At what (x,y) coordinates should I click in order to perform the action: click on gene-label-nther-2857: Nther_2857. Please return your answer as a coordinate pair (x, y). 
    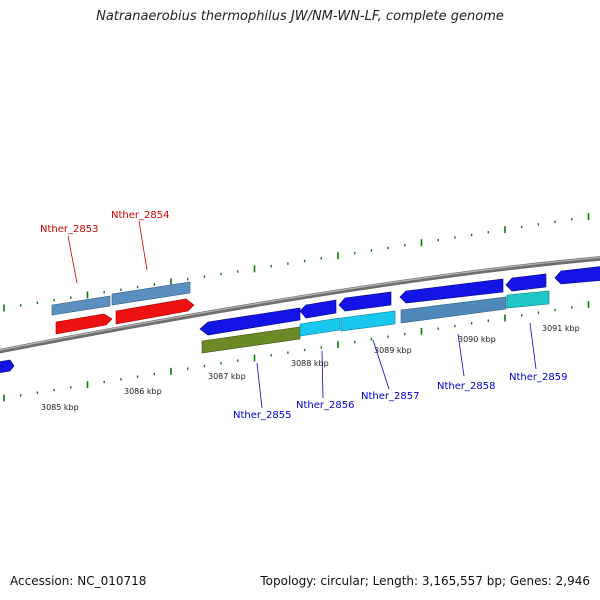
    Looking at the image, I should click on (390, 396).